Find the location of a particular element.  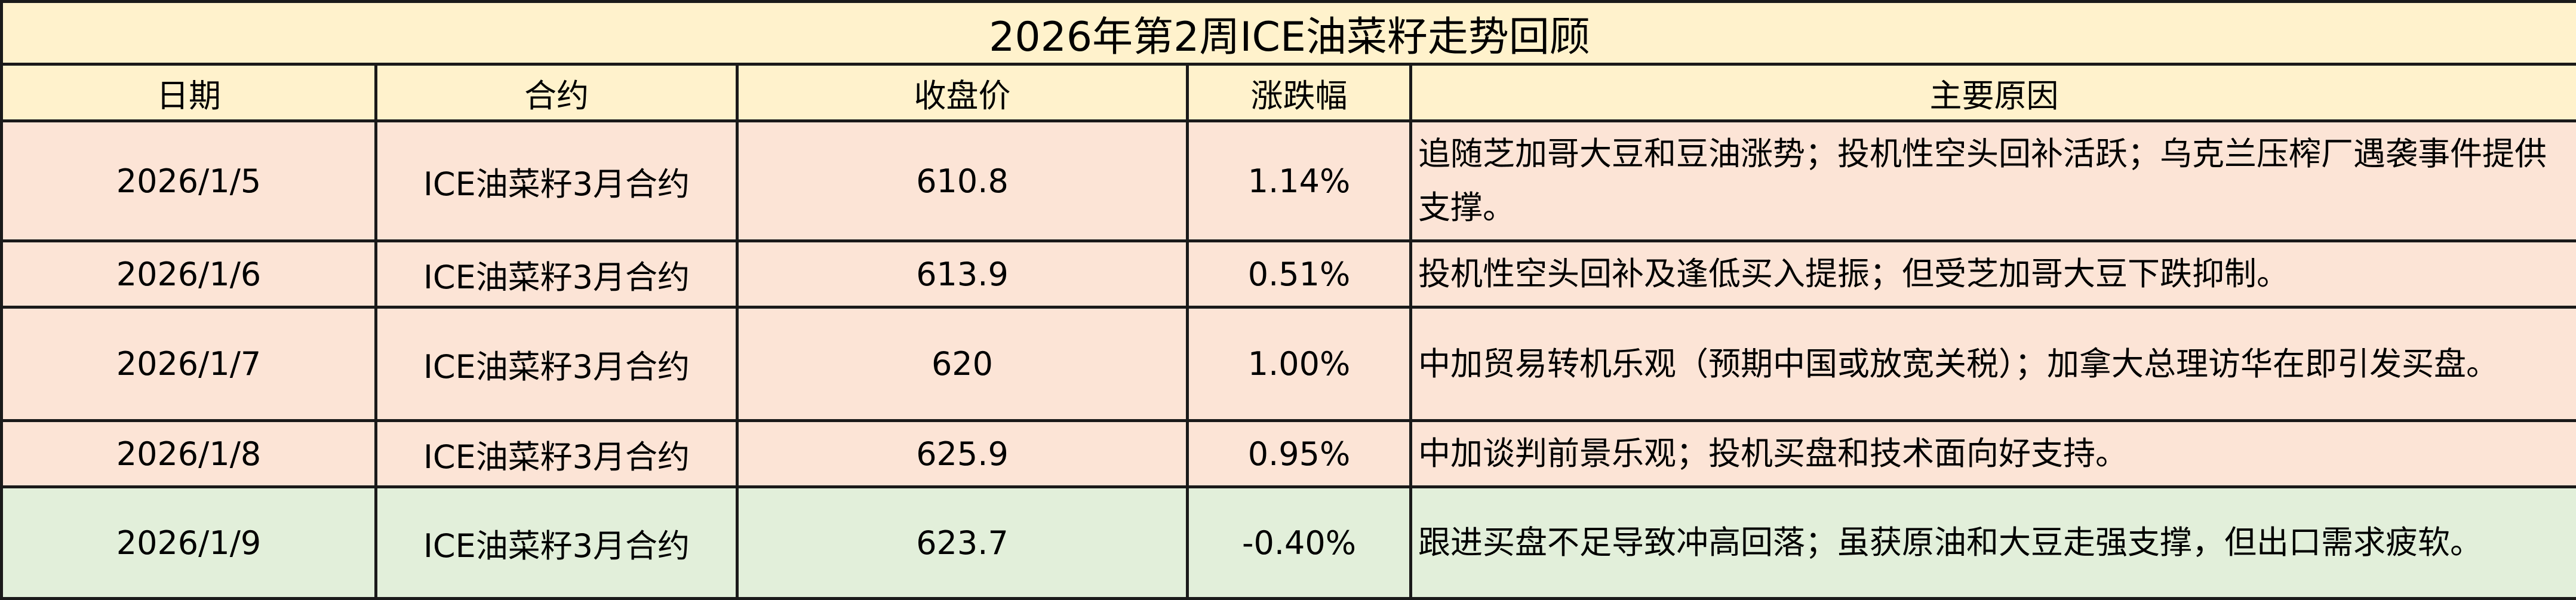

header-date: 日期 is located at coordinates (189, 92).